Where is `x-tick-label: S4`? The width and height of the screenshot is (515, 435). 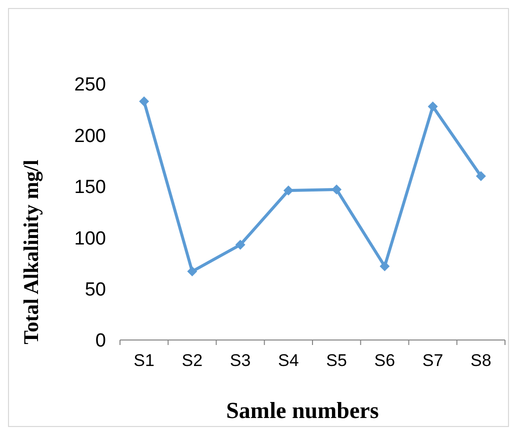
x-tick-label: S4 is located at coordinates (288, 360).